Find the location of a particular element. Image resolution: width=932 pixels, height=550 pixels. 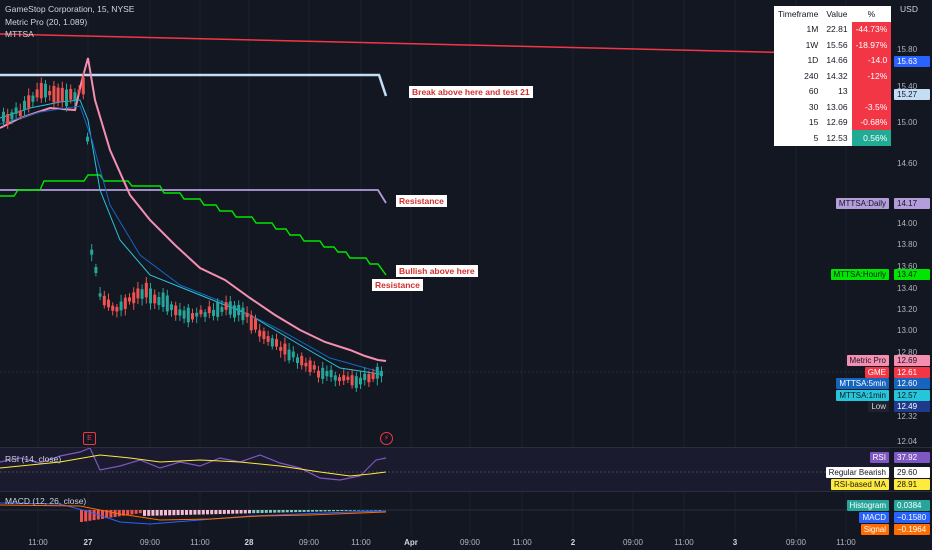

timeframe-cell: 15 is located at coordinates (813, 122).